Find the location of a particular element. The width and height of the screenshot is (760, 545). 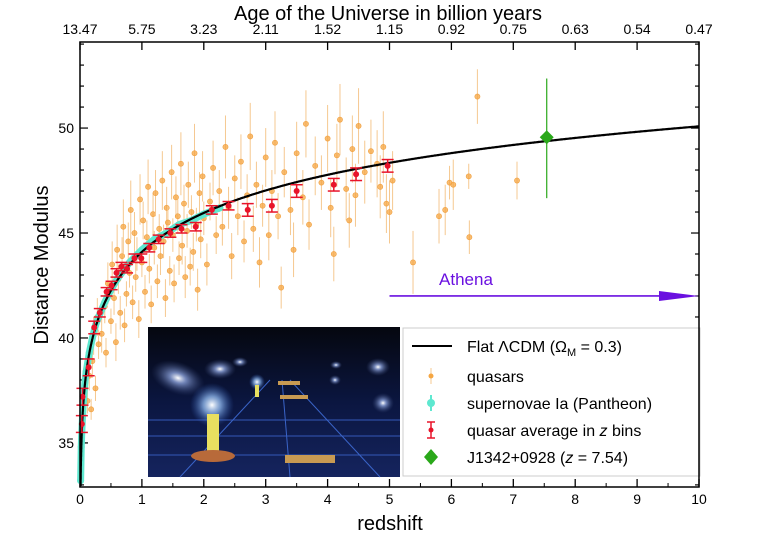

top-tick-label: 0.54 is located at coordinates (636, 29).